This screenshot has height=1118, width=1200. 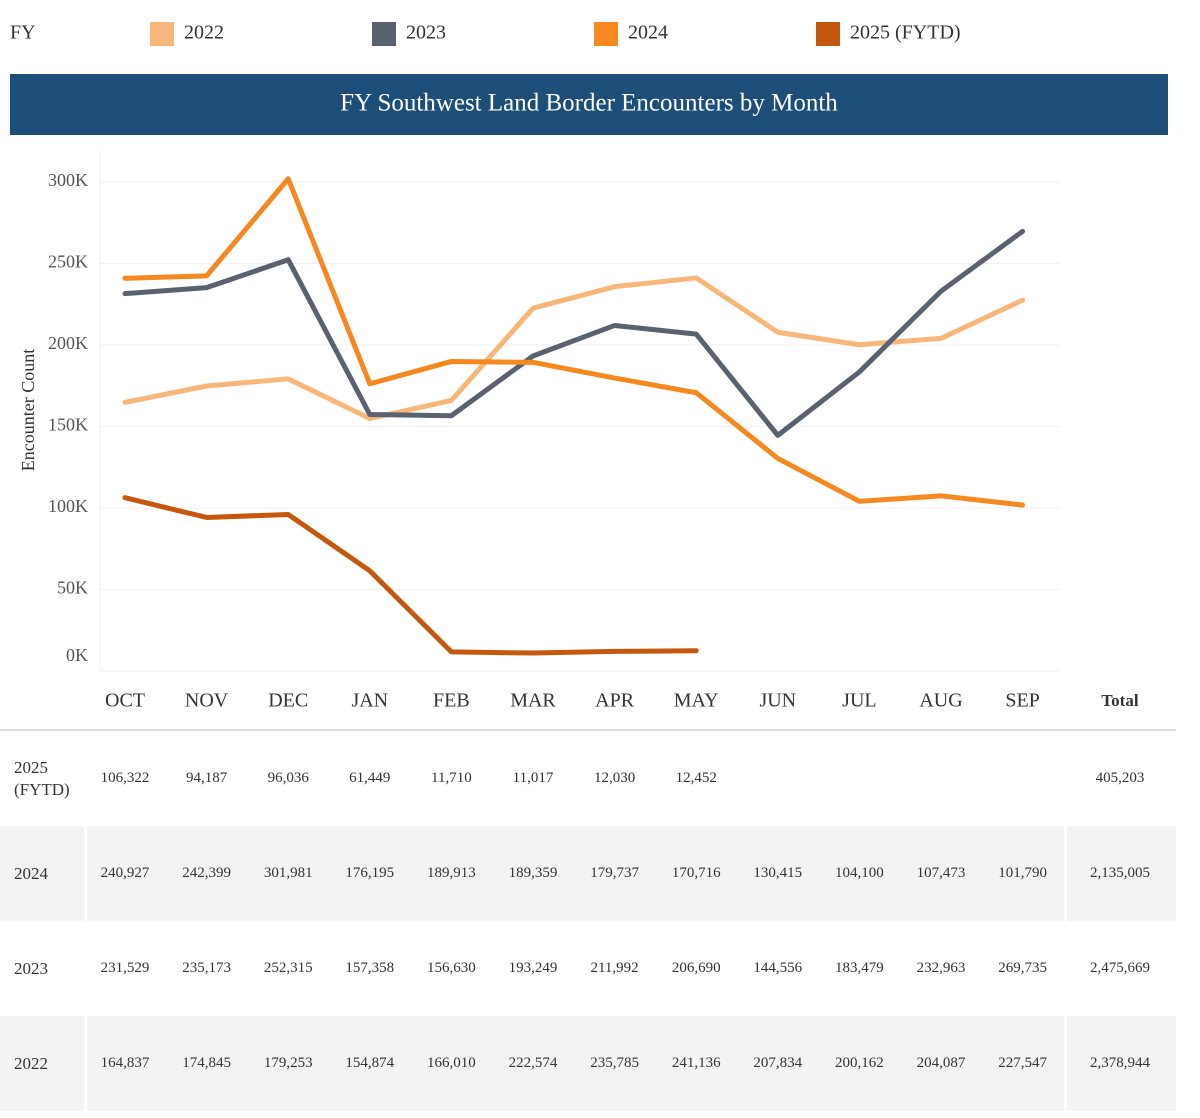 What do you see at coordinates (23, 33) in the screenshot?
I see `legend-title: FY` at bounding box center [23, 33].